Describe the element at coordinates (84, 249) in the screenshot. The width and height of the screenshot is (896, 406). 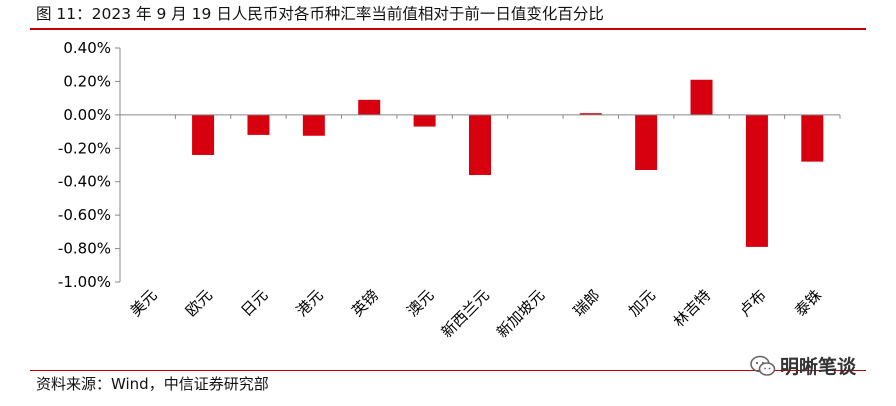
I see `y-tick-label: -0.80%` at that location.